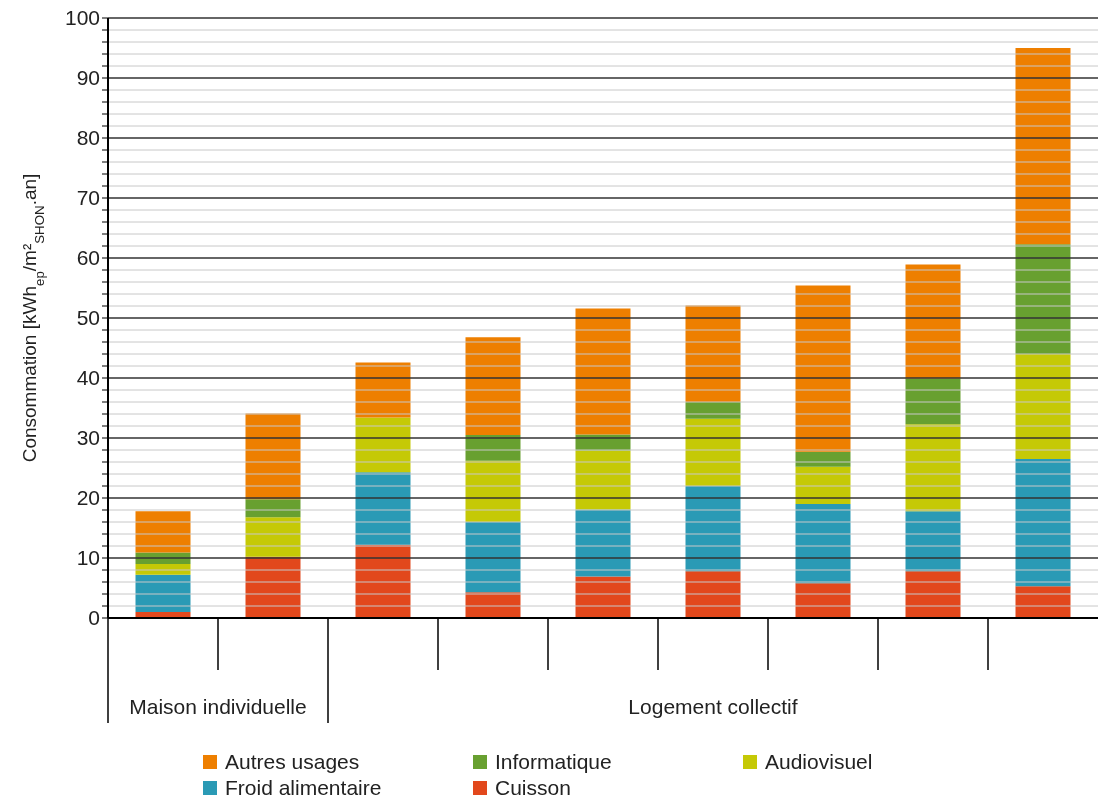  Describe the element at coordinates (533, 788) in the screenshot. I see `legend-label: Cuisson` at that location.